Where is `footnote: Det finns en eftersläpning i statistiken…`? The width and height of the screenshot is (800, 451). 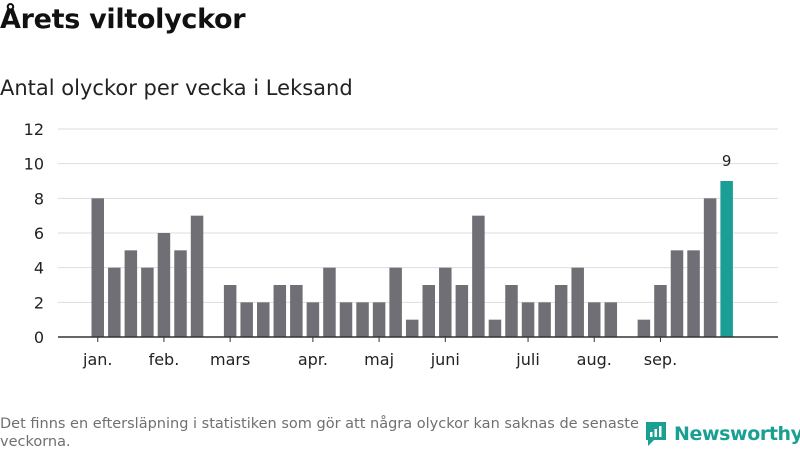 footnote: Det finns en eftersläpning i statistiken… is located at coordinates (319, 433).